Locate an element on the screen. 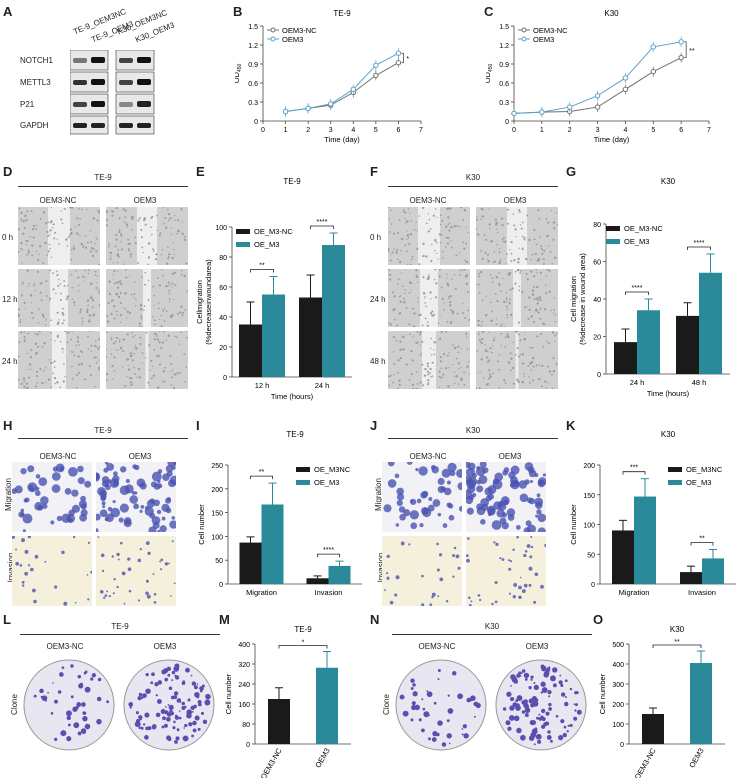 The image size is (740, 780). series-line is located at coordinates (342, 82).